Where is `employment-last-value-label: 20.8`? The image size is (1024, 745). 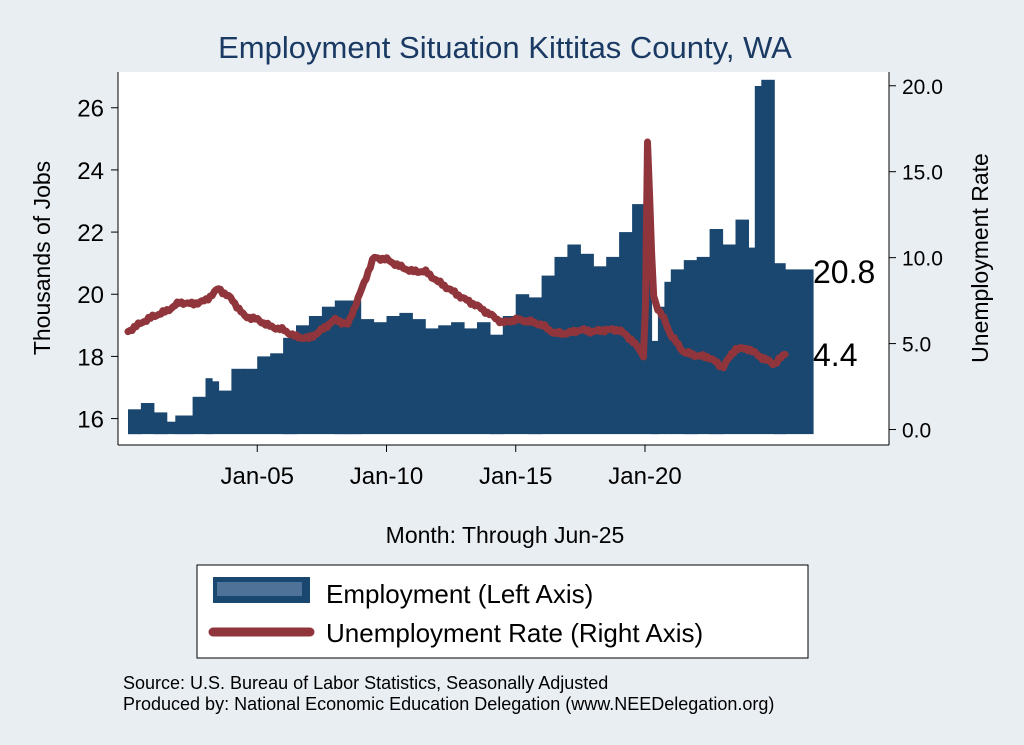
employment-last-value-label: 20.8 is located at coordinates (844, 272).